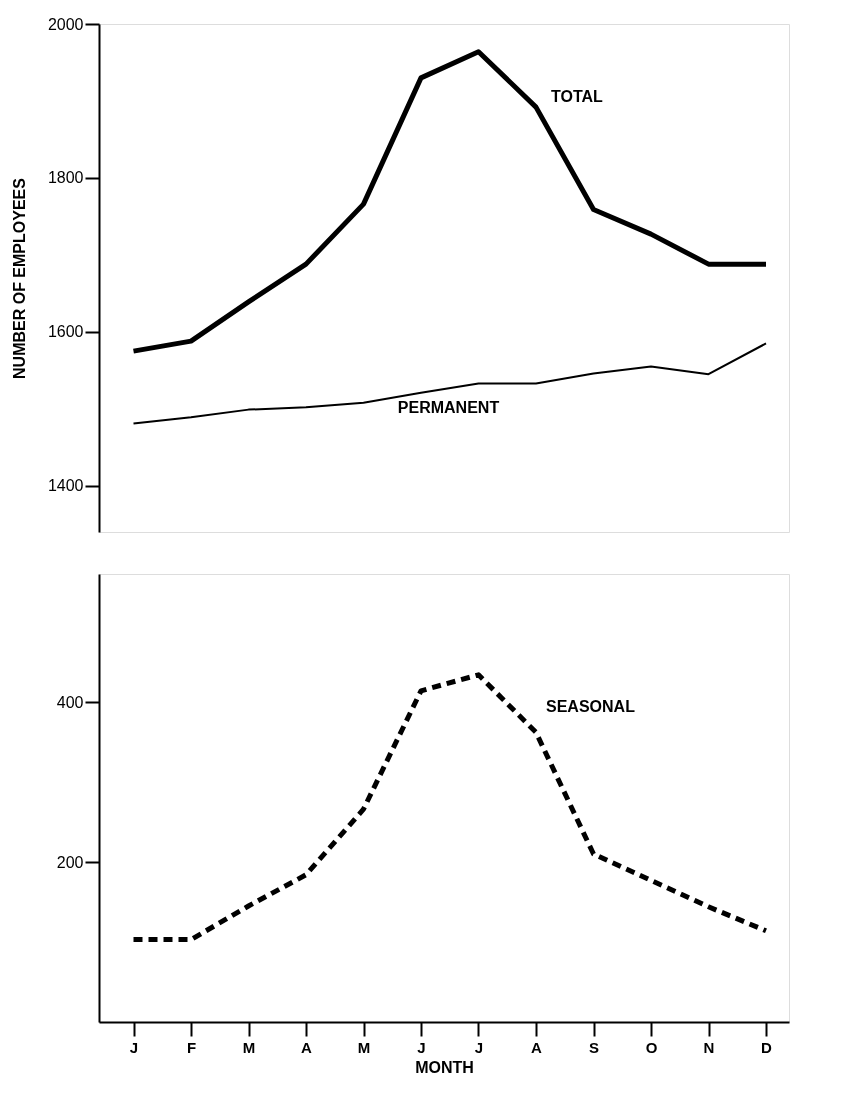  I want to click on x-tick-label: F, so click(191, 1047).